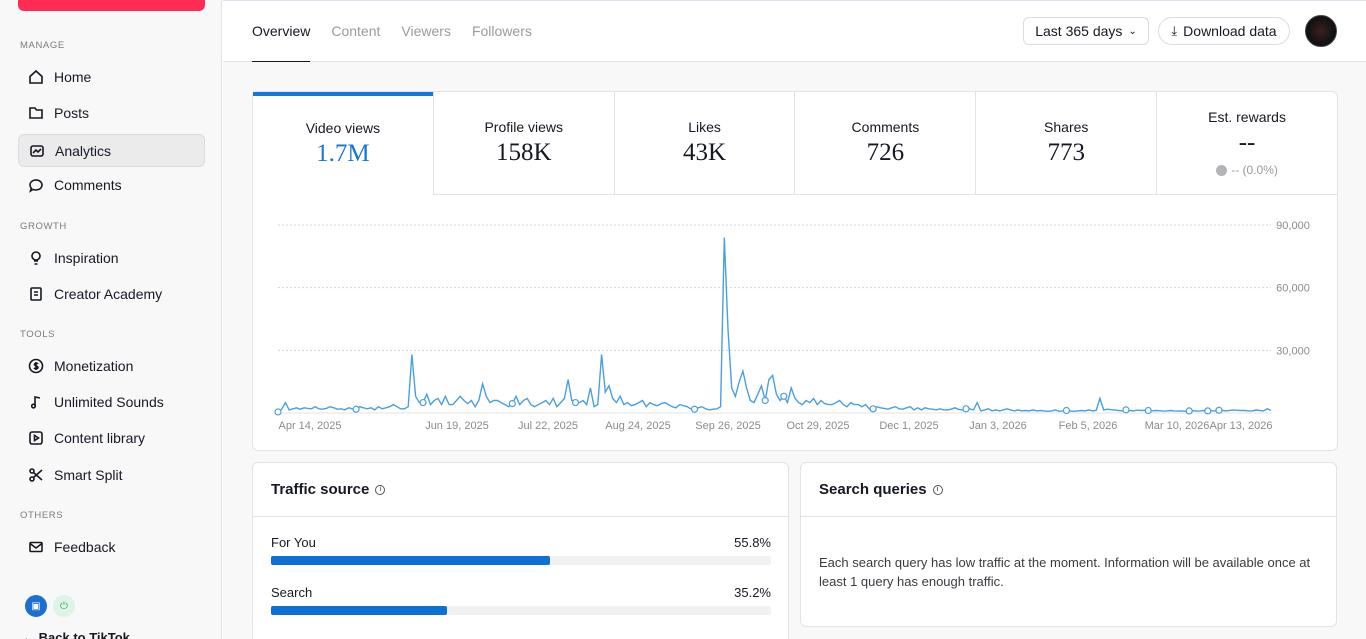  What do you see at coordinates (100, 437) in the screenshot?
I see `sidebar-item-label: Content library` at bounding box center [100, 437].